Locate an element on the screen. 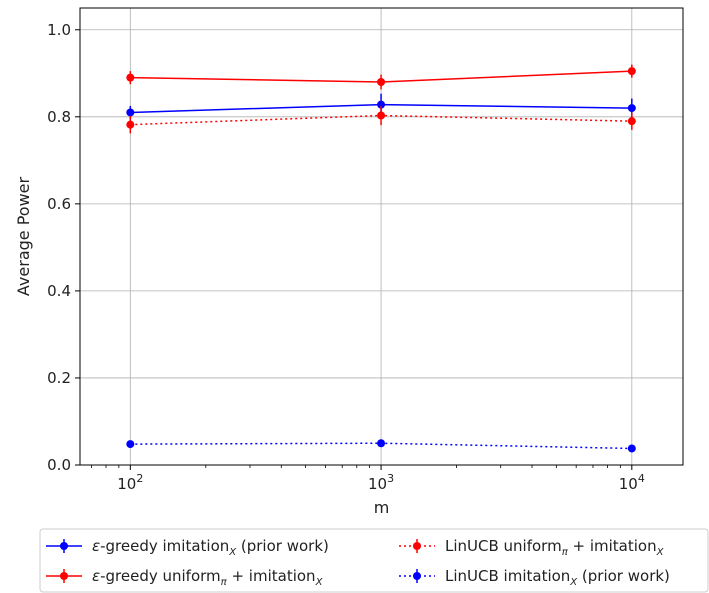 The height and width of the screenshot is (593, 709). legend-label: ε-greedy imitationX (prior work) is located at coordinates (210, 547).